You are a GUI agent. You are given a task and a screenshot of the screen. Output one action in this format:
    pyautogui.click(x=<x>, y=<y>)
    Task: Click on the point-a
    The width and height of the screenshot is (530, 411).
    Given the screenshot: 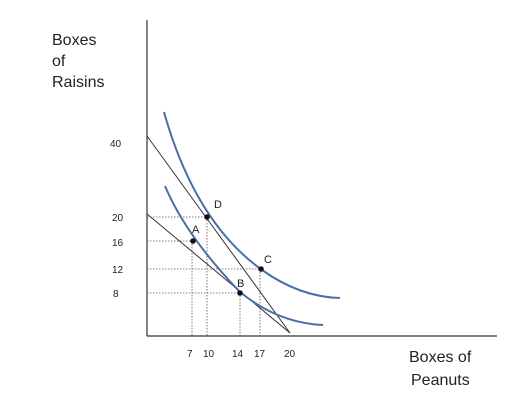 What is the action you would take?
    pyautogui.click(x=193, y=241)
    